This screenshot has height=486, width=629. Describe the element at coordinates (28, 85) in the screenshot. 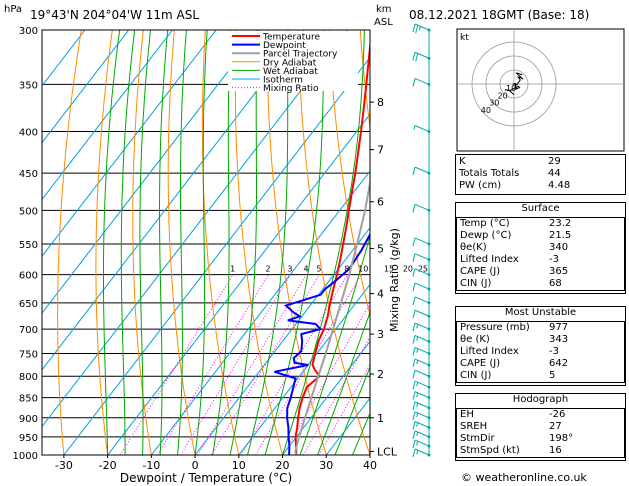

I see `pressure-tick-label: 350` at that location.